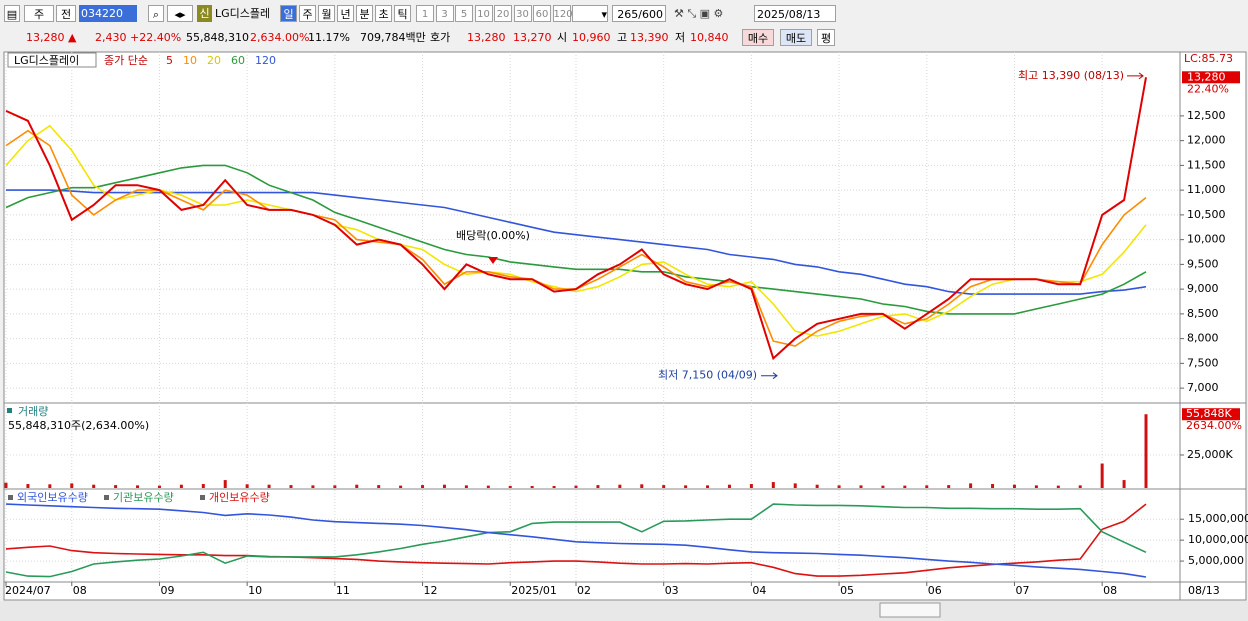  What do you see at coordinates (562, 13) in the screenshot?
I see `interval-button: 120` at bounding box center [562, 13].